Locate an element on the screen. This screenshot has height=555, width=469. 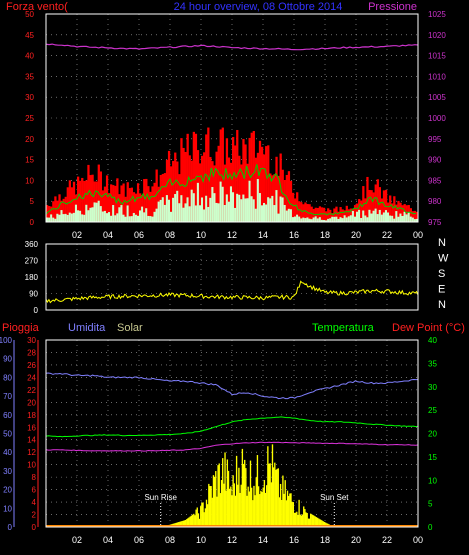
humidity-tick-label: 40 is located at coordinates (7, 452).